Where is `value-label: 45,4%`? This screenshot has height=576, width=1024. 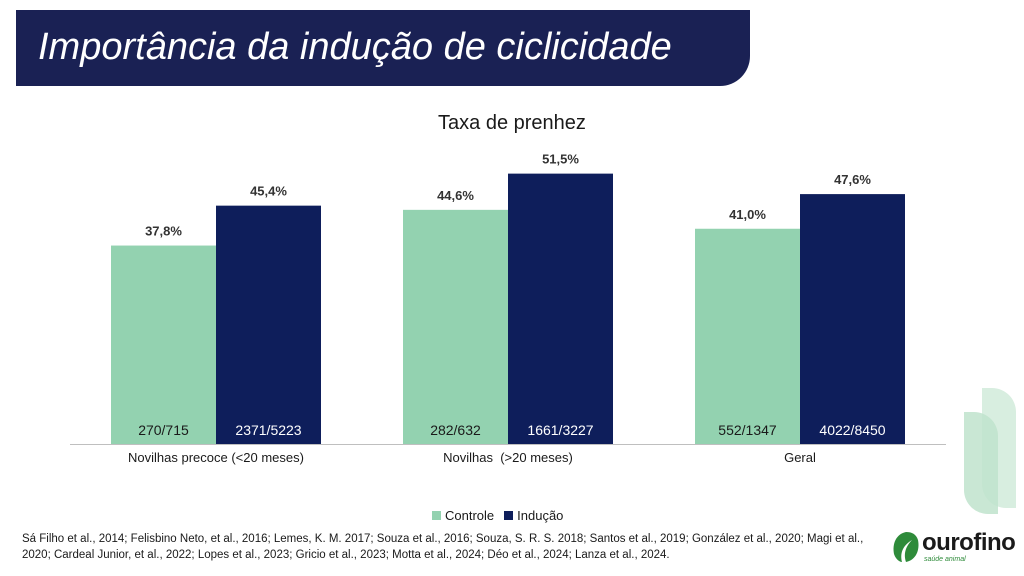
value-label: 45,4% is located at coordinates (268, 191).